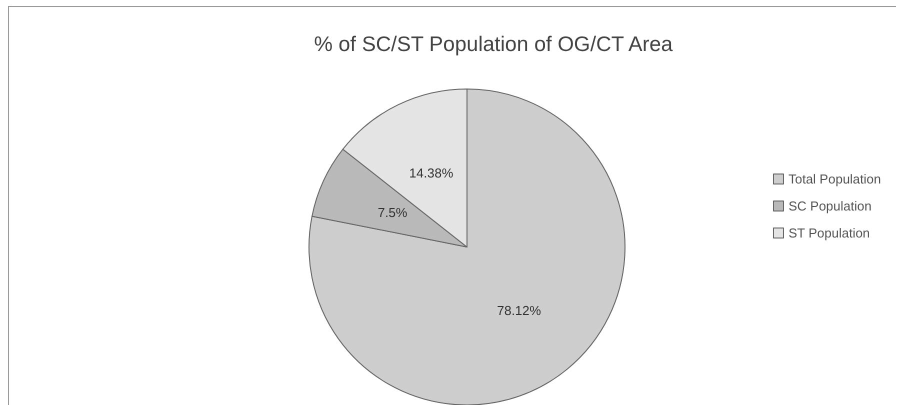  I want to click on data-label: 78.12%, so click(519, 310).